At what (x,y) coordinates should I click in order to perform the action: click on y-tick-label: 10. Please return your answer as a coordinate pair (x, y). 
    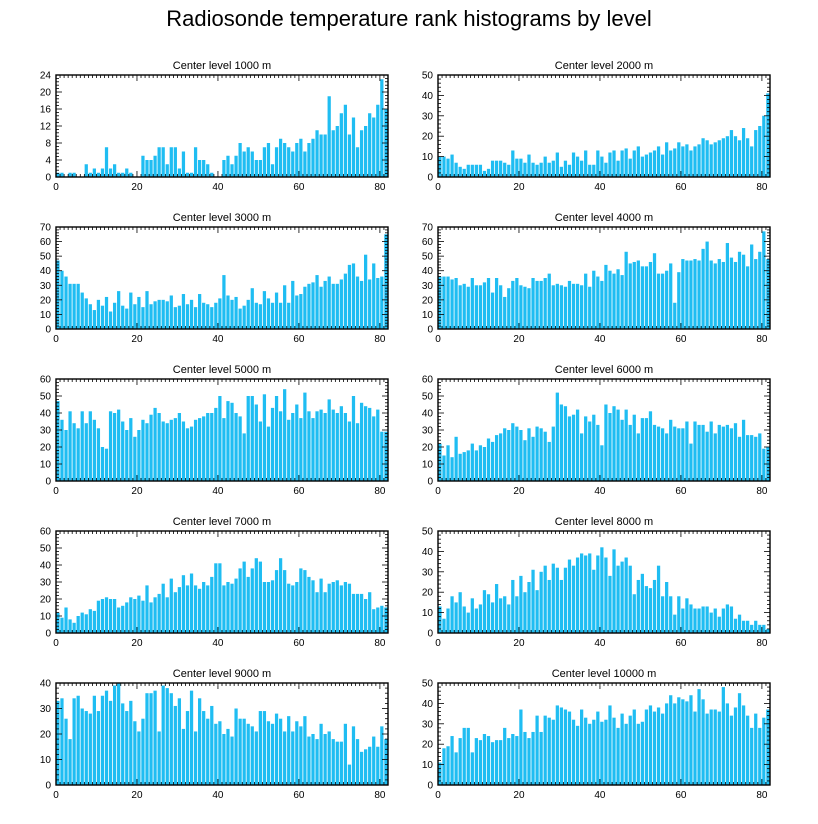
    Looking at the image, I should click on (428, 765).